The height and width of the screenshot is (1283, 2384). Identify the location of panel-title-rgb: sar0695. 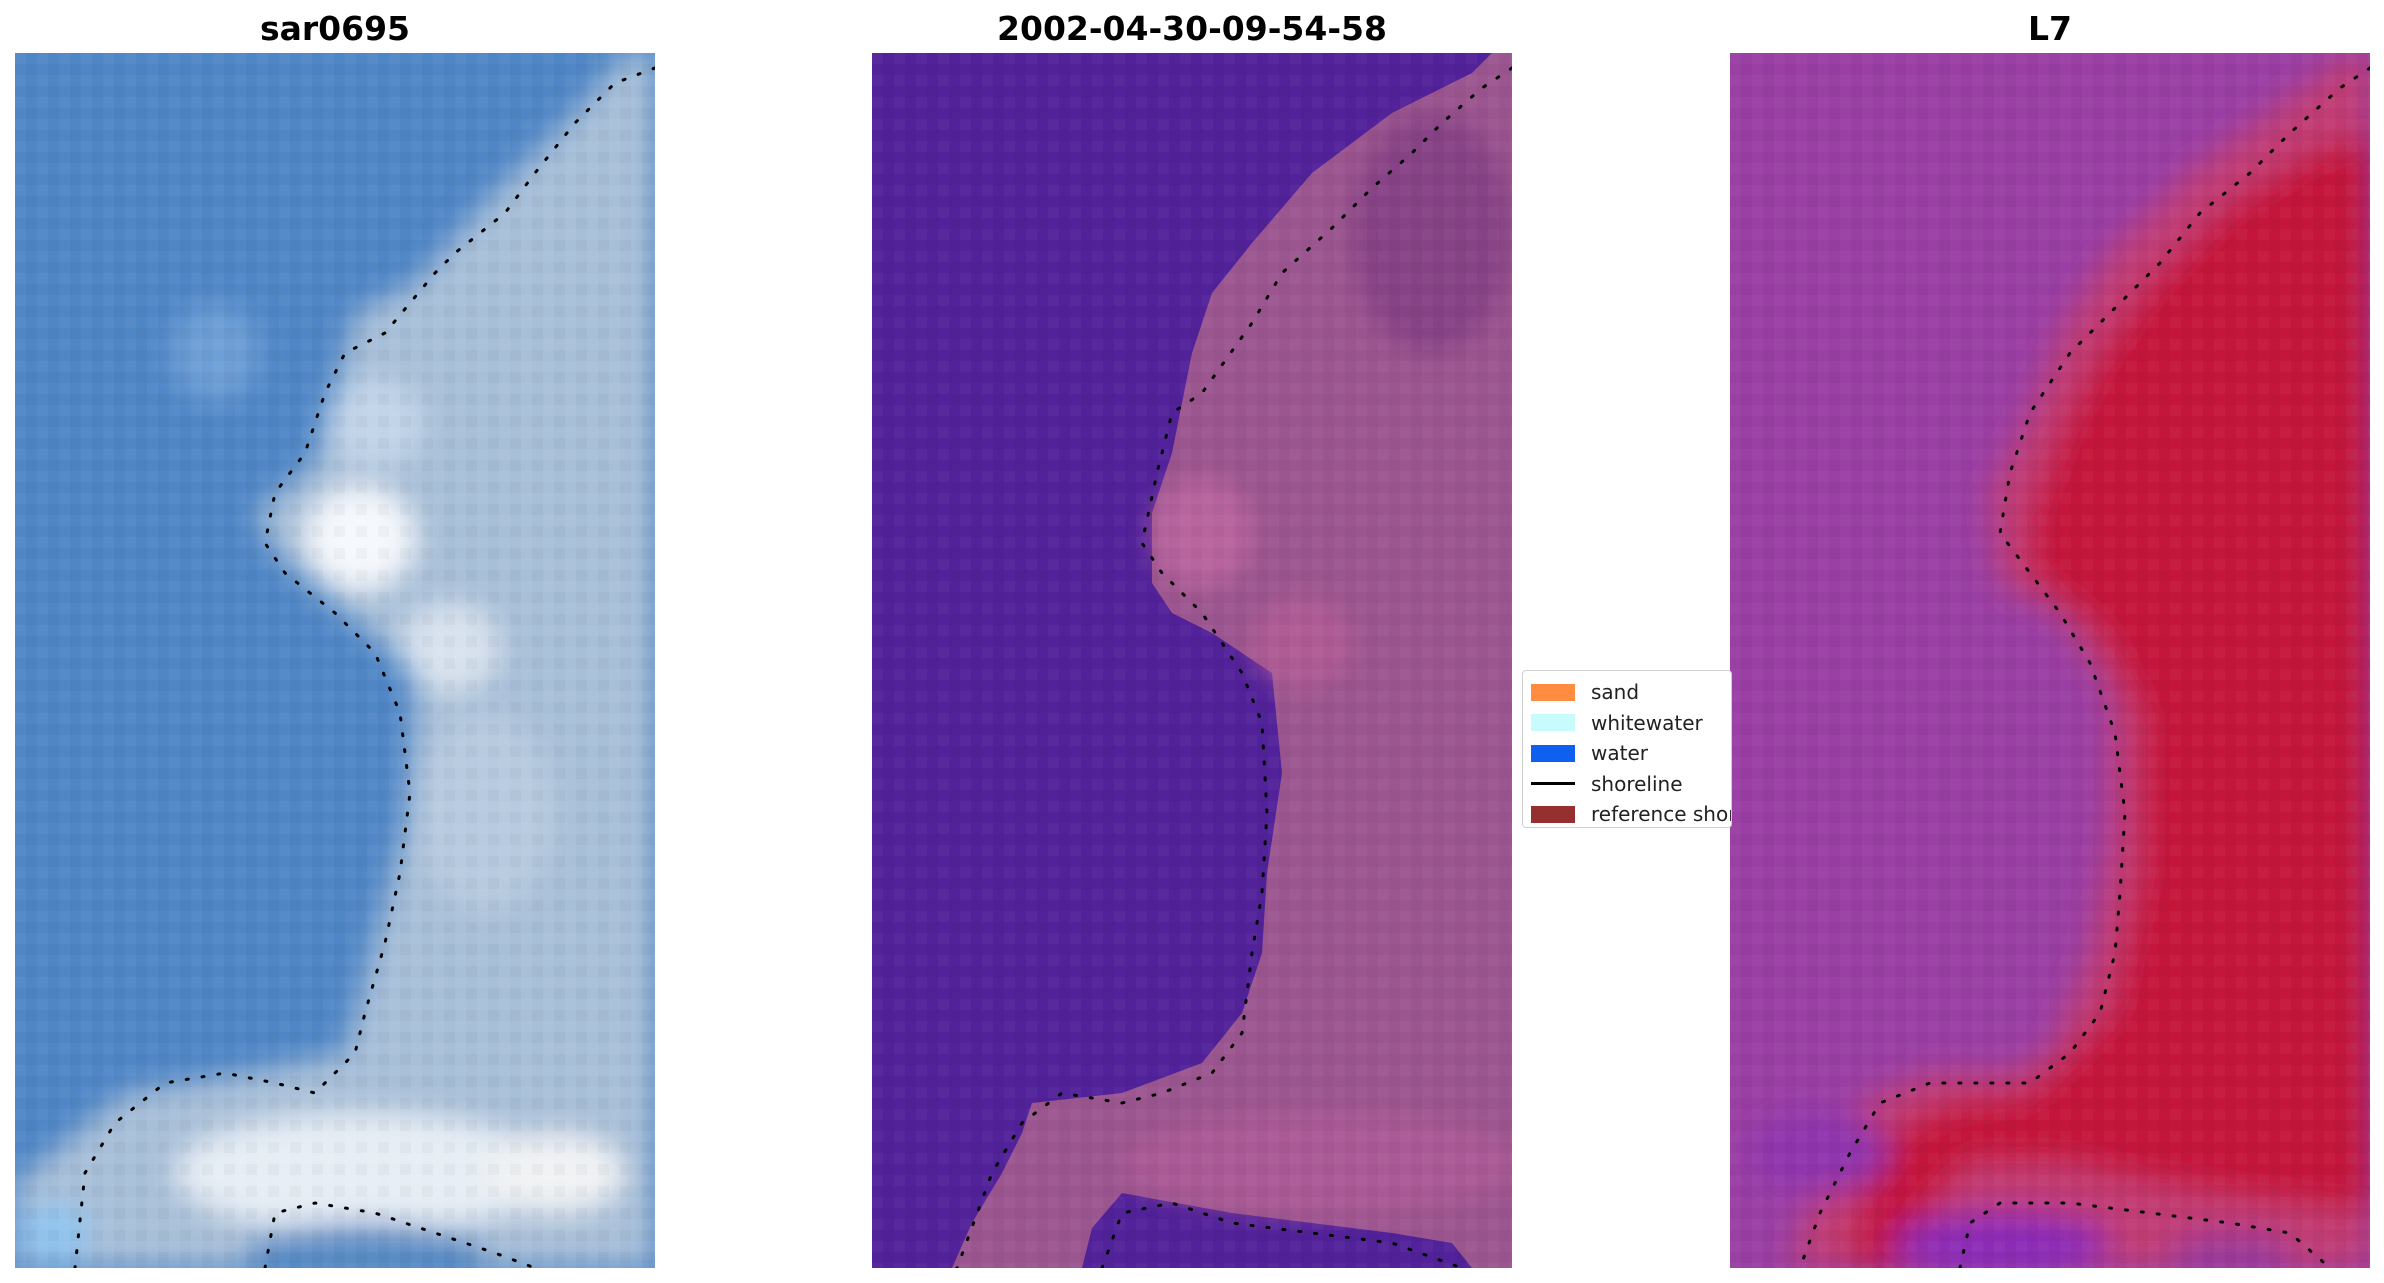
(335, 28).